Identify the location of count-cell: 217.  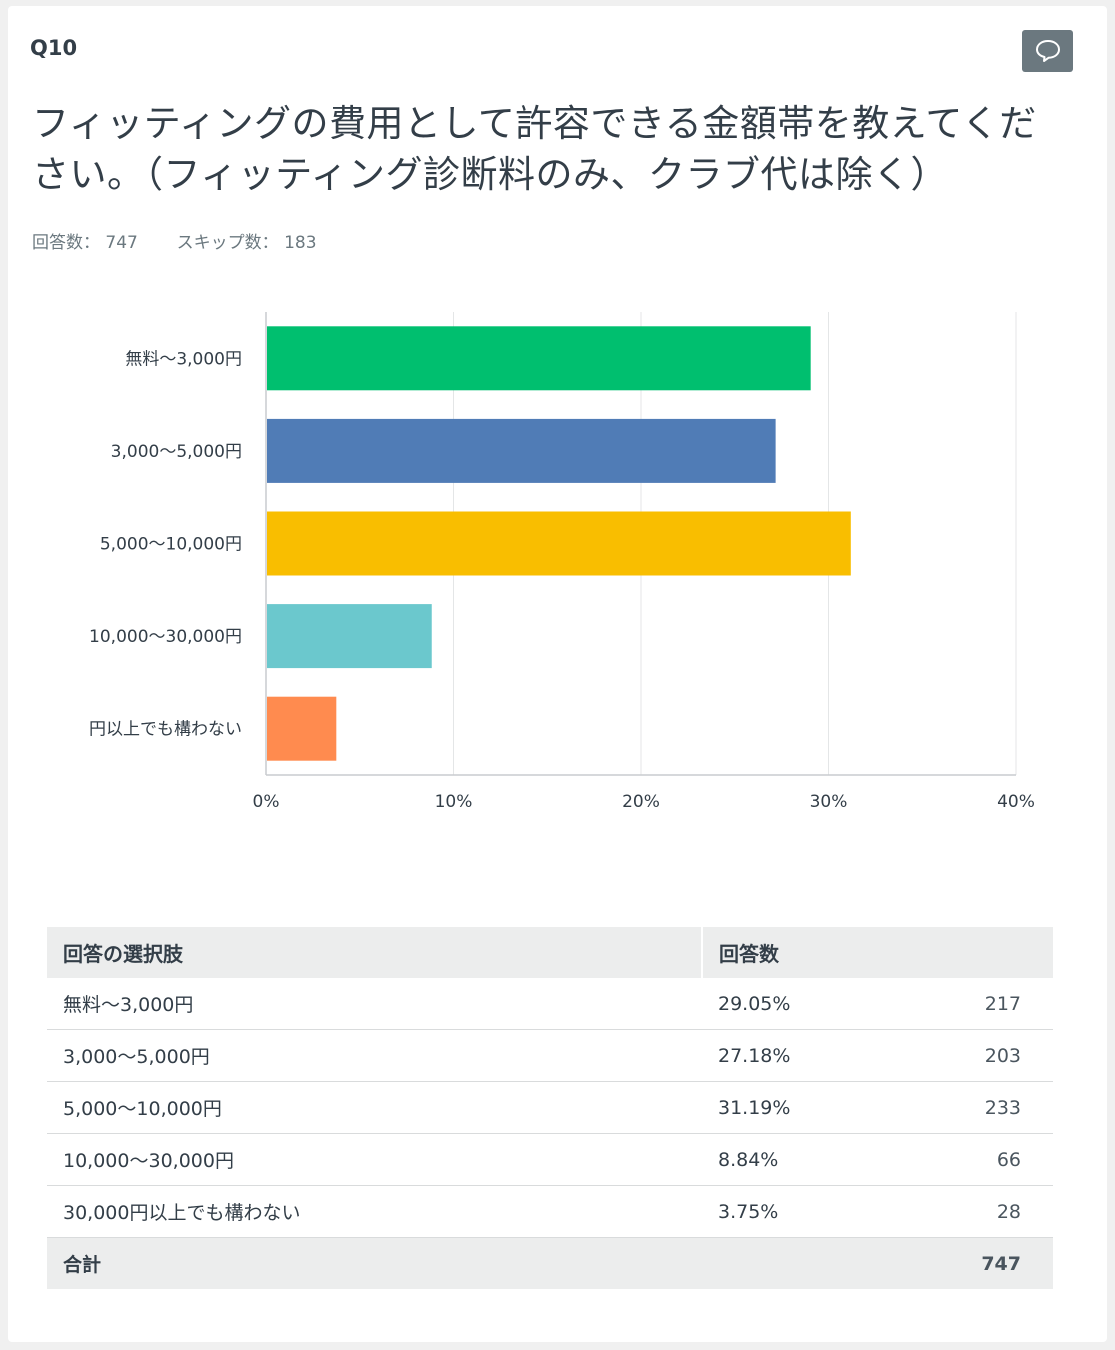
(972, 1004).